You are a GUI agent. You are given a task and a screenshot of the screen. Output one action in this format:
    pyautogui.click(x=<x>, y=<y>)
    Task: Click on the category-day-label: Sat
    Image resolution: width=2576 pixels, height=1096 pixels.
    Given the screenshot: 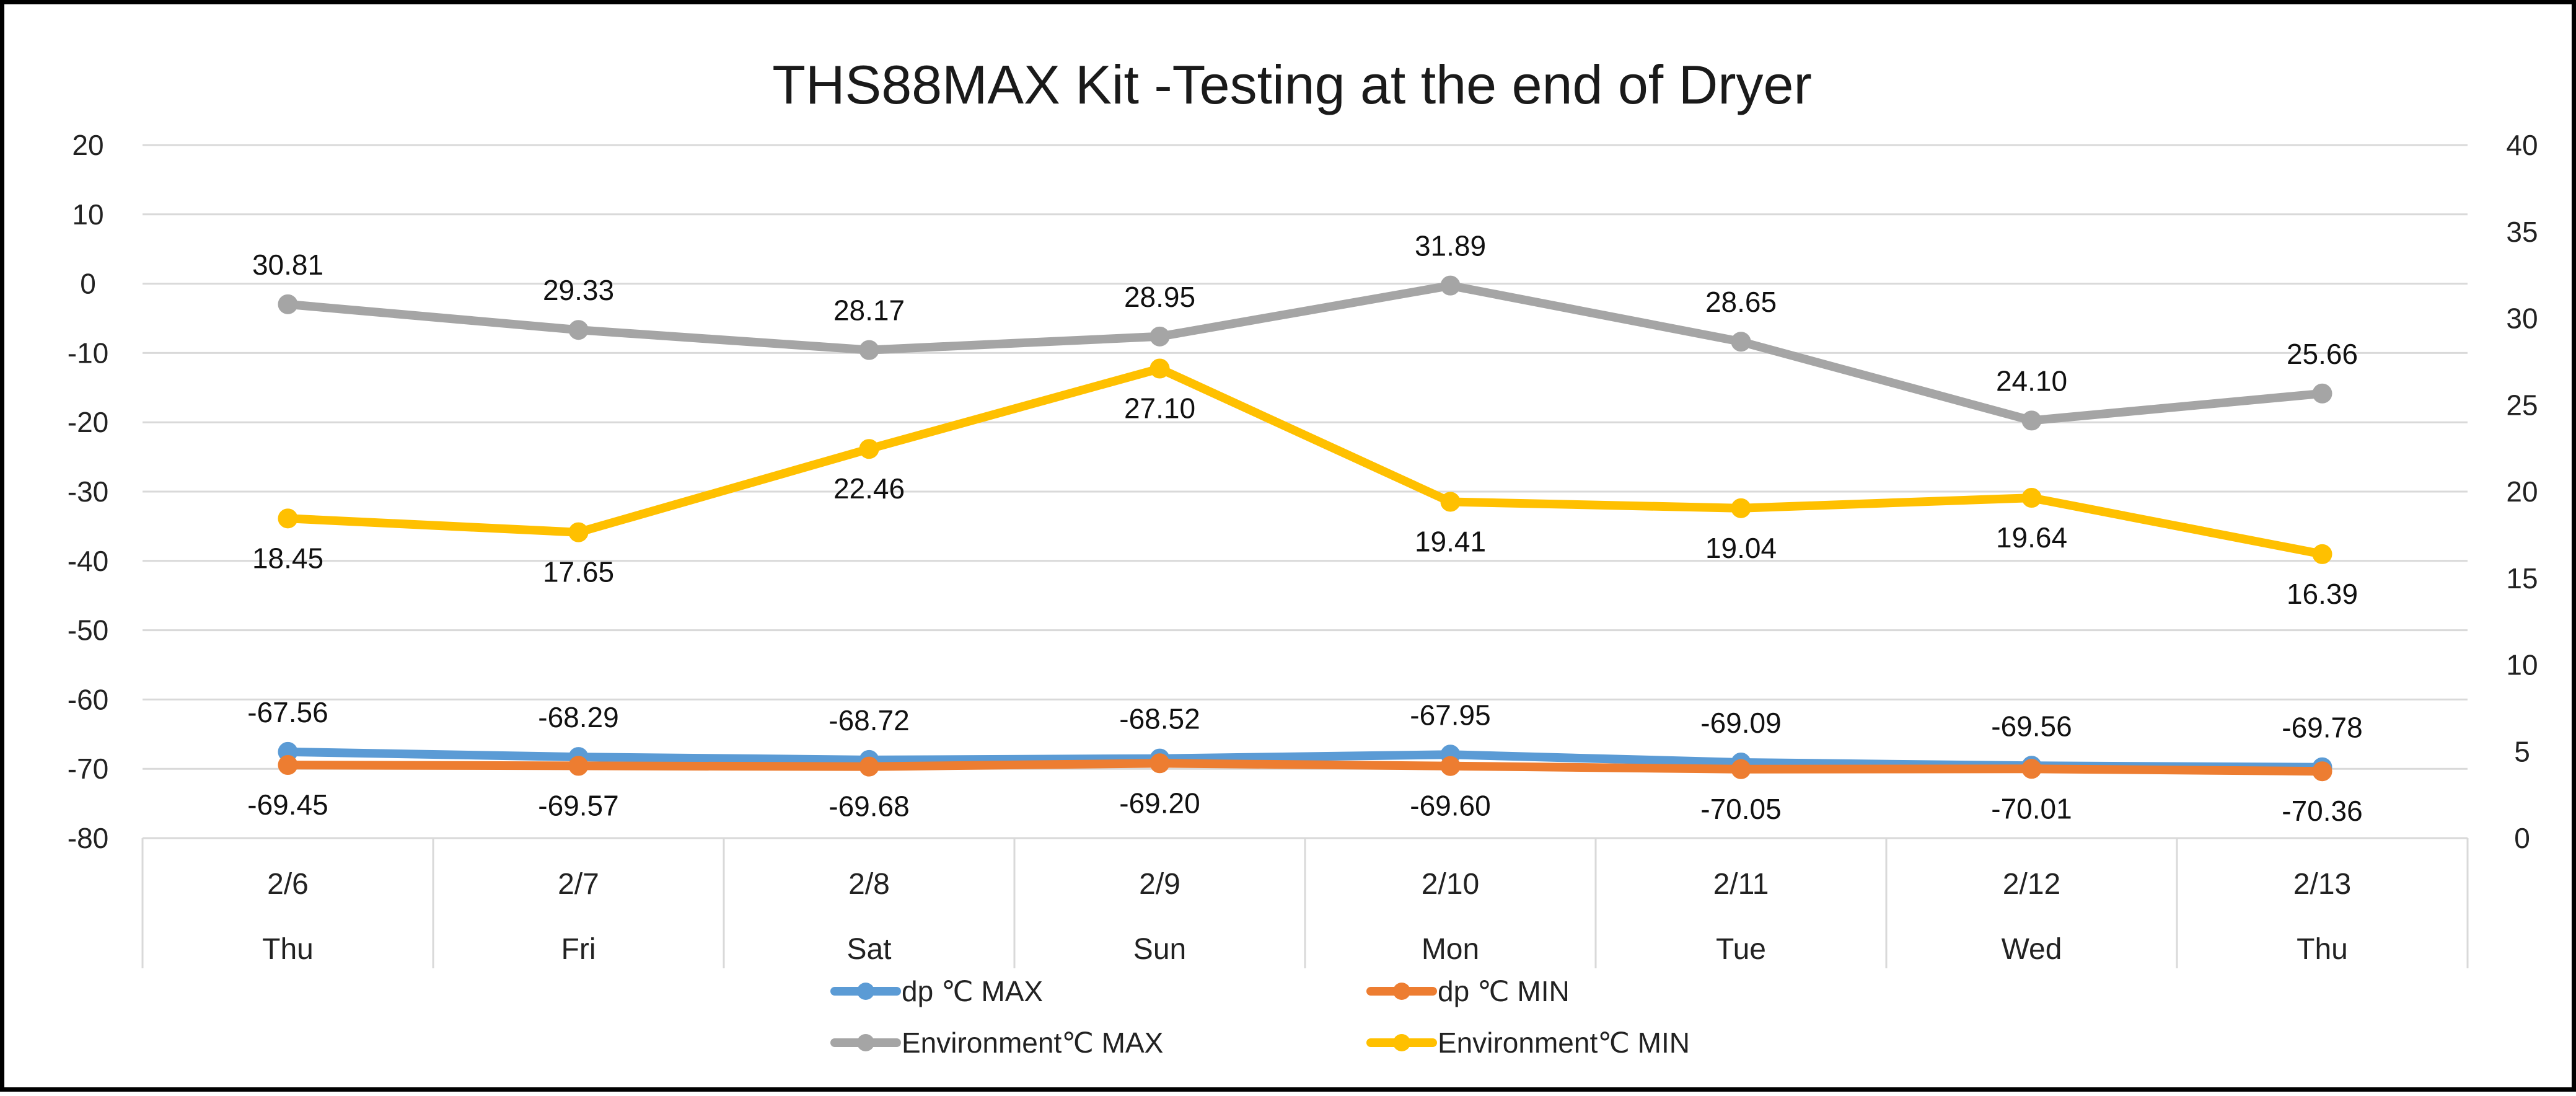 What is the action you would take?
    pyautogui.click(x=868, y=949)
    